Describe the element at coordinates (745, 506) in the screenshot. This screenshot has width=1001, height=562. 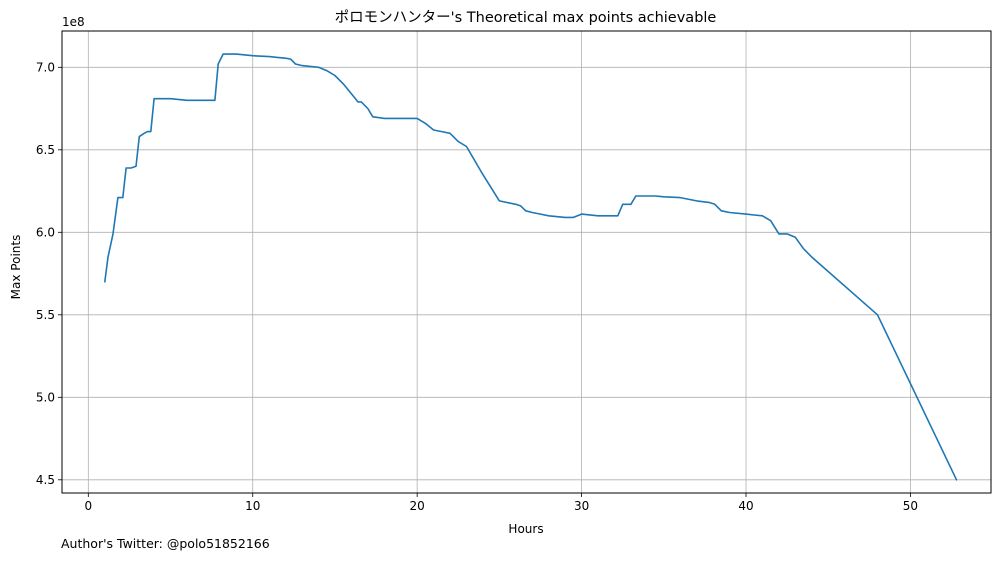
I see `x-tick-label: 40` at that location.